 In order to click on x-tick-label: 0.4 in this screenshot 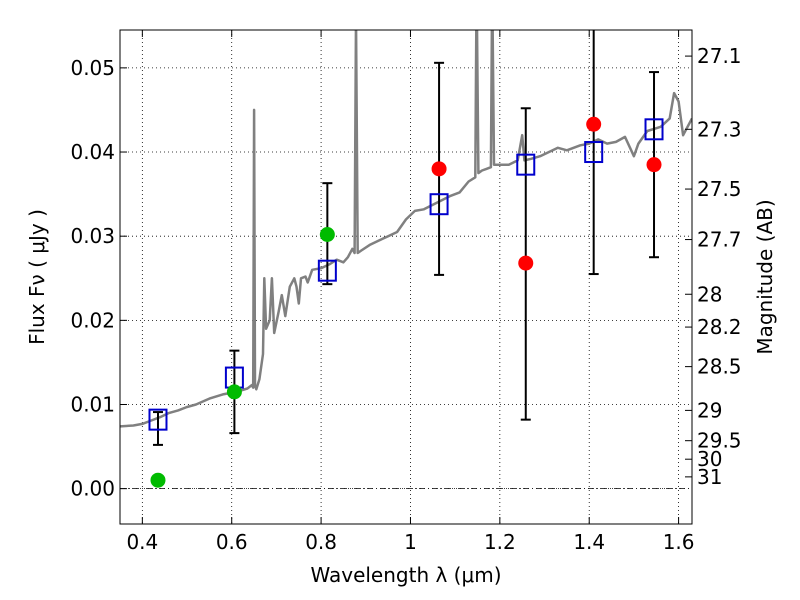, I will do `click(142, 542)`.